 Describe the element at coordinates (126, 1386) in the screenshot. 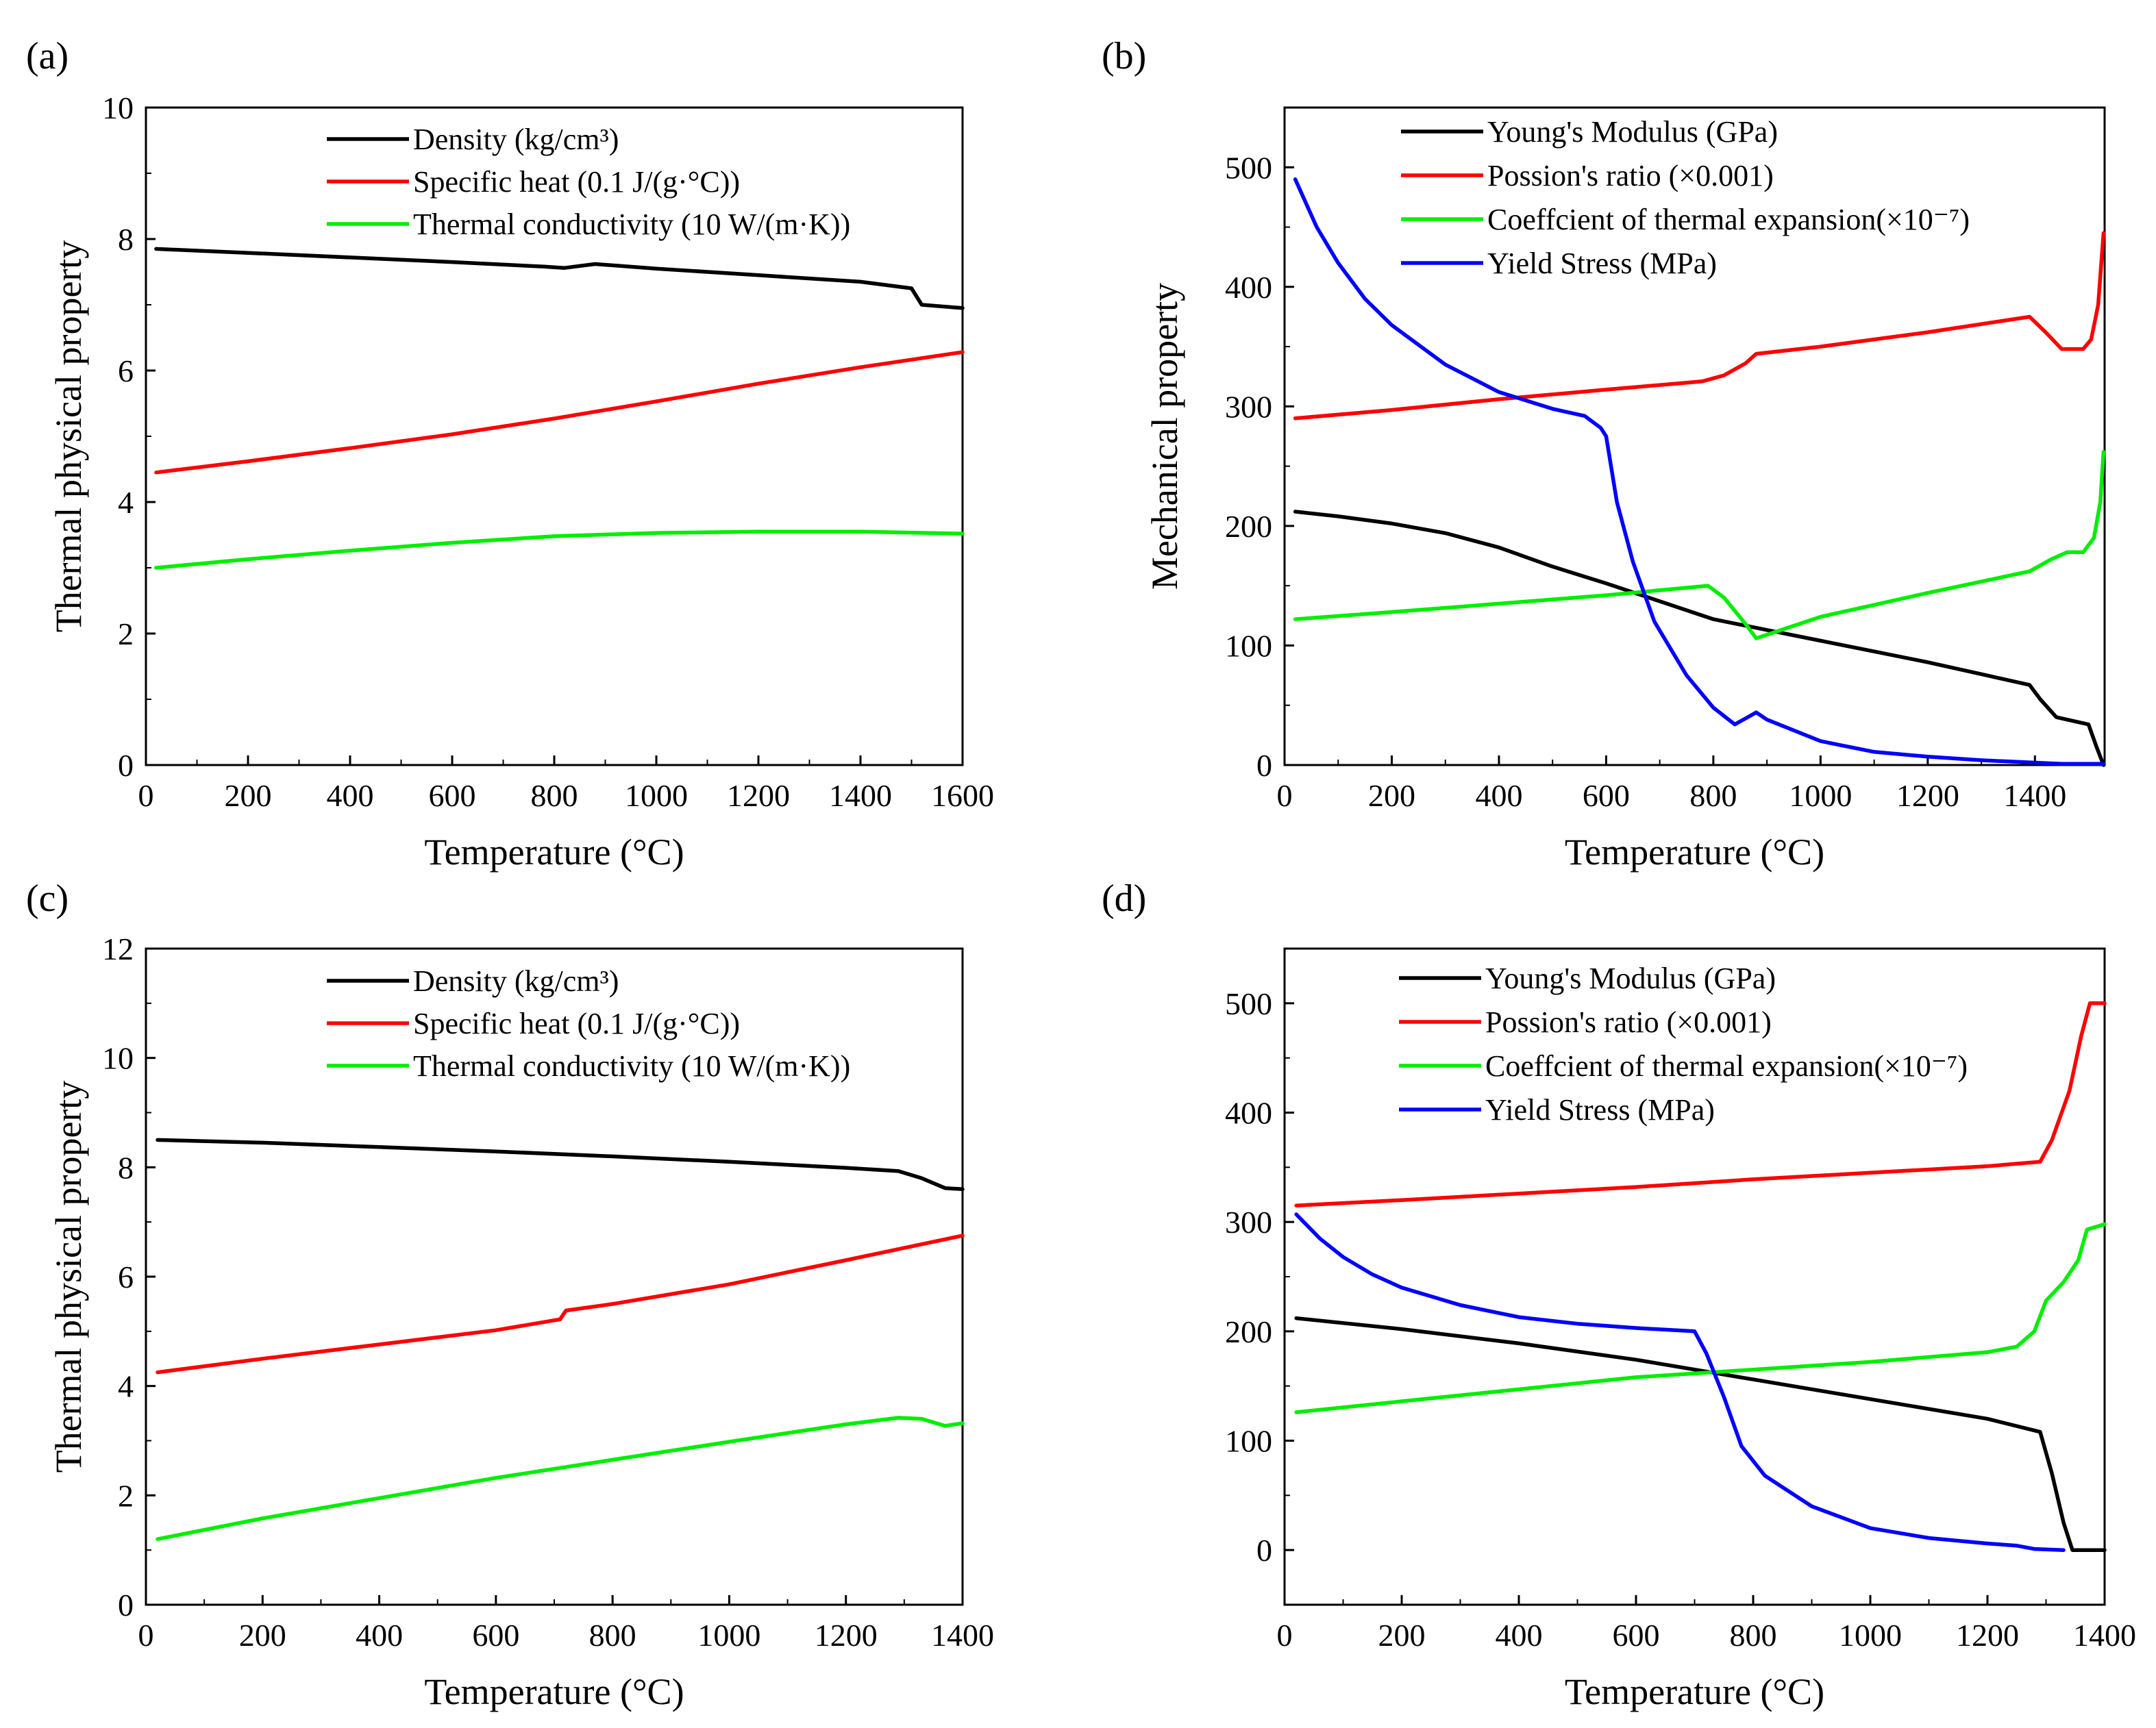

I see `y-tick-label: 4` at that location.